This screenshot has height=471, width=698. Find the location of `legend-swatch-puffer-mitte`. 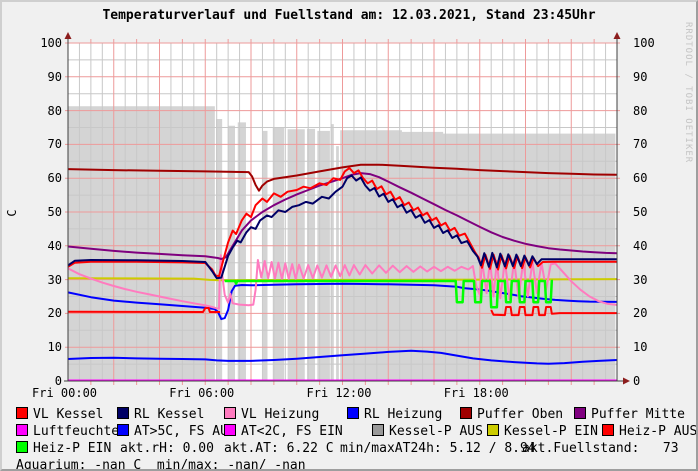

legend-swatch-puffer-mitte is located at coordinates (580, 413).